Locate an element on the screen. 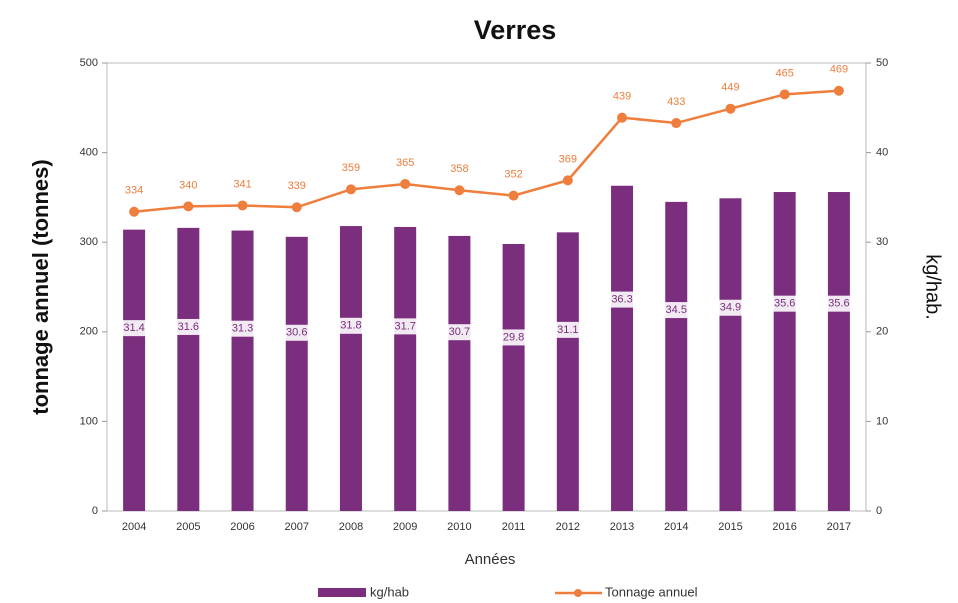 Image resolution: width=958 pixels, height=603 pixels. bar-value-label: 34.5 is located at coordinates (676, 310).